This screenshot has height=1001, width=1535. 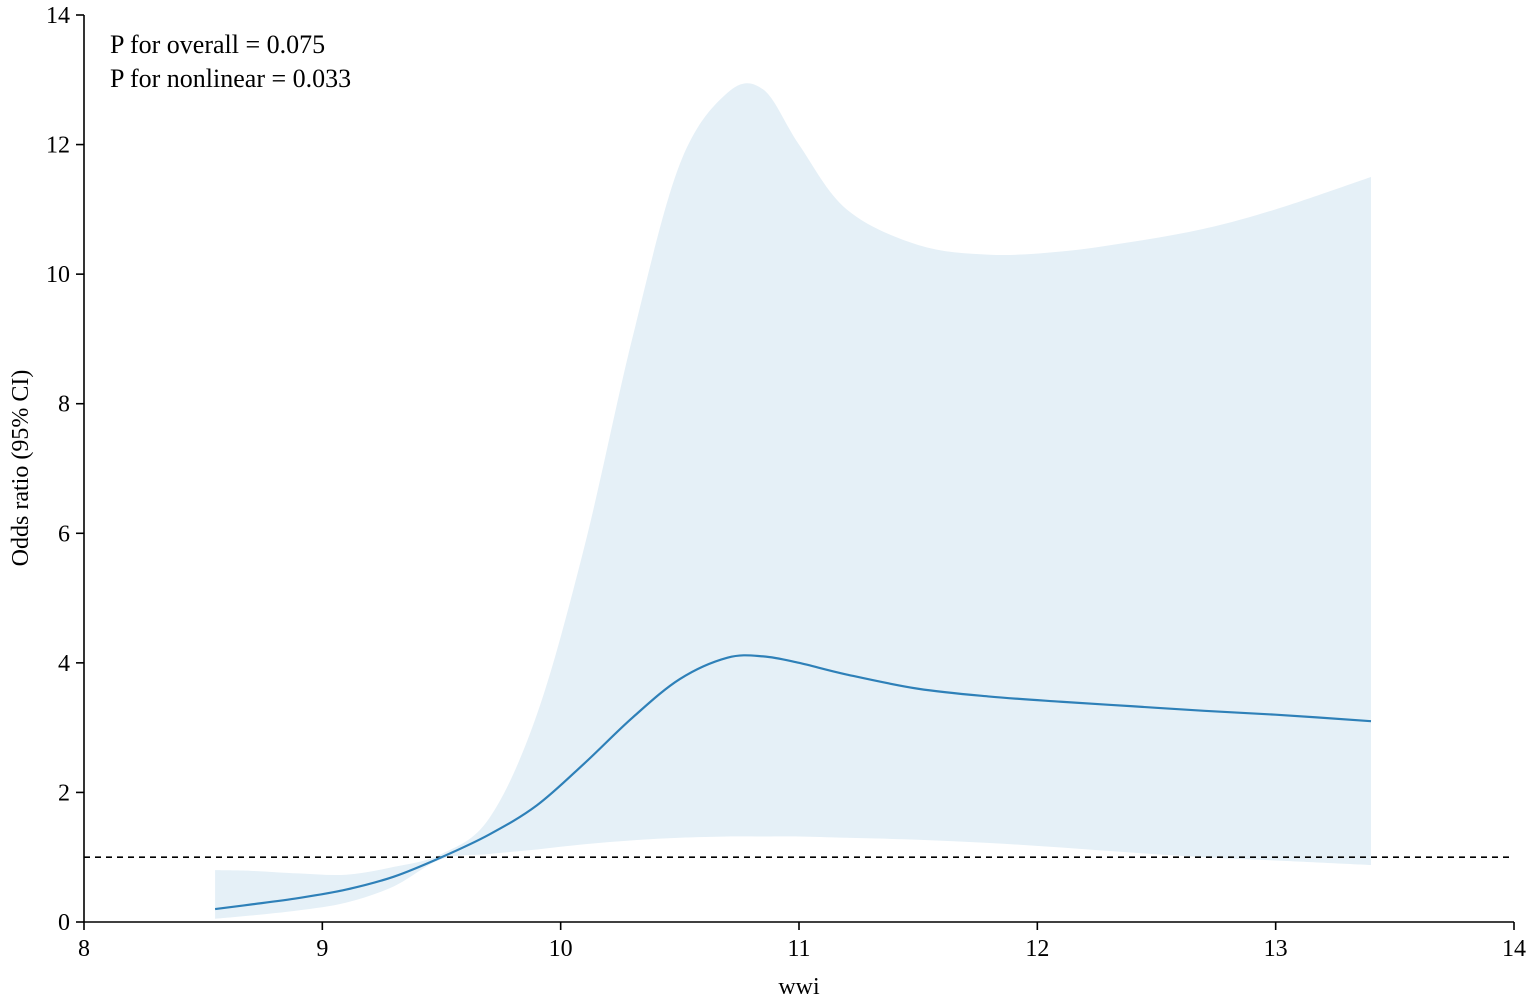 What do you see at coordinates (1037, 949) in the screenshot?
I see `x-tick-label: 12` at bounding box center [1037, 949].